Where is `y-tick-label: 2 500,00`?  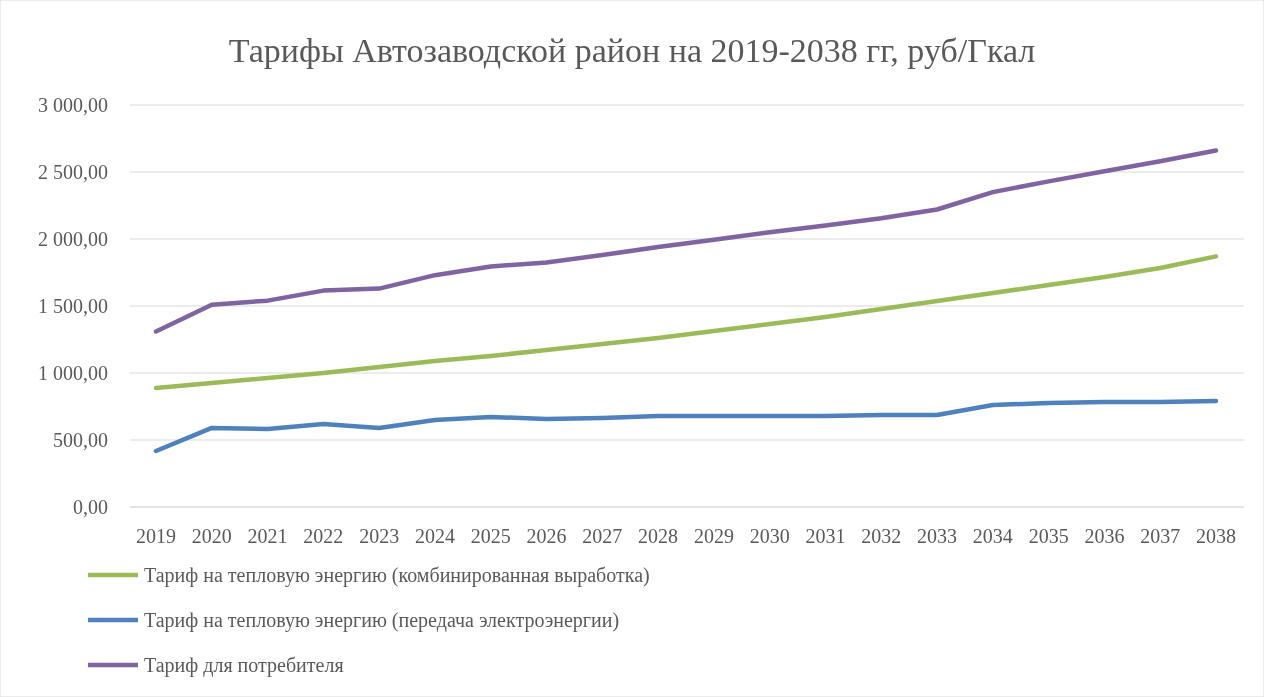
y-tick-label: 2 500,00 is located at coordinates (73, 172).